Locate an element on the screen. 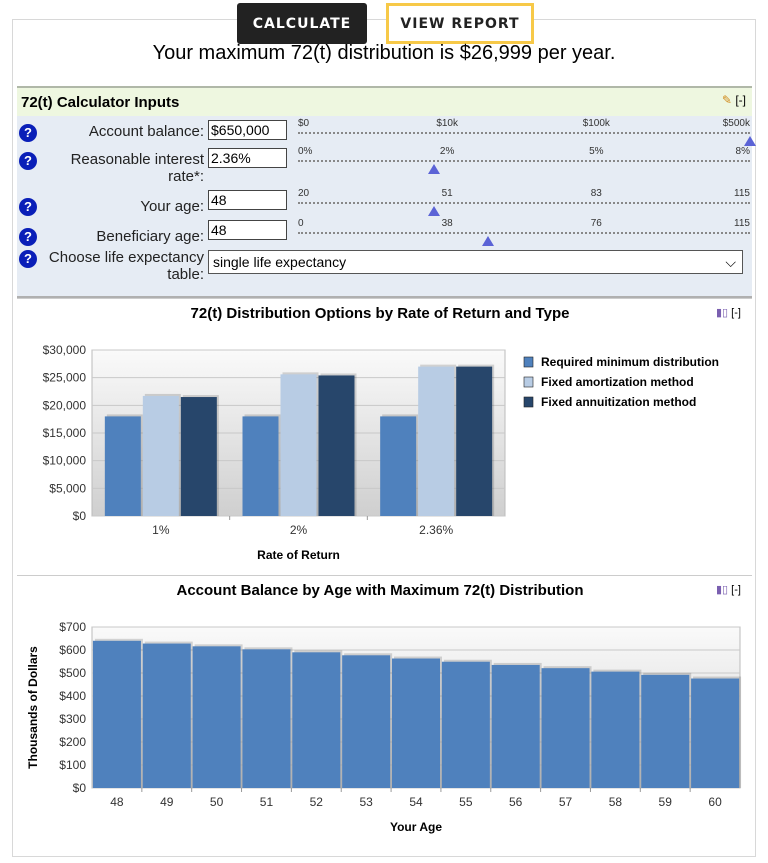 This screenshot has width=768, height=863. slider-tick-label: 5% is located at coordinates (596, 151).